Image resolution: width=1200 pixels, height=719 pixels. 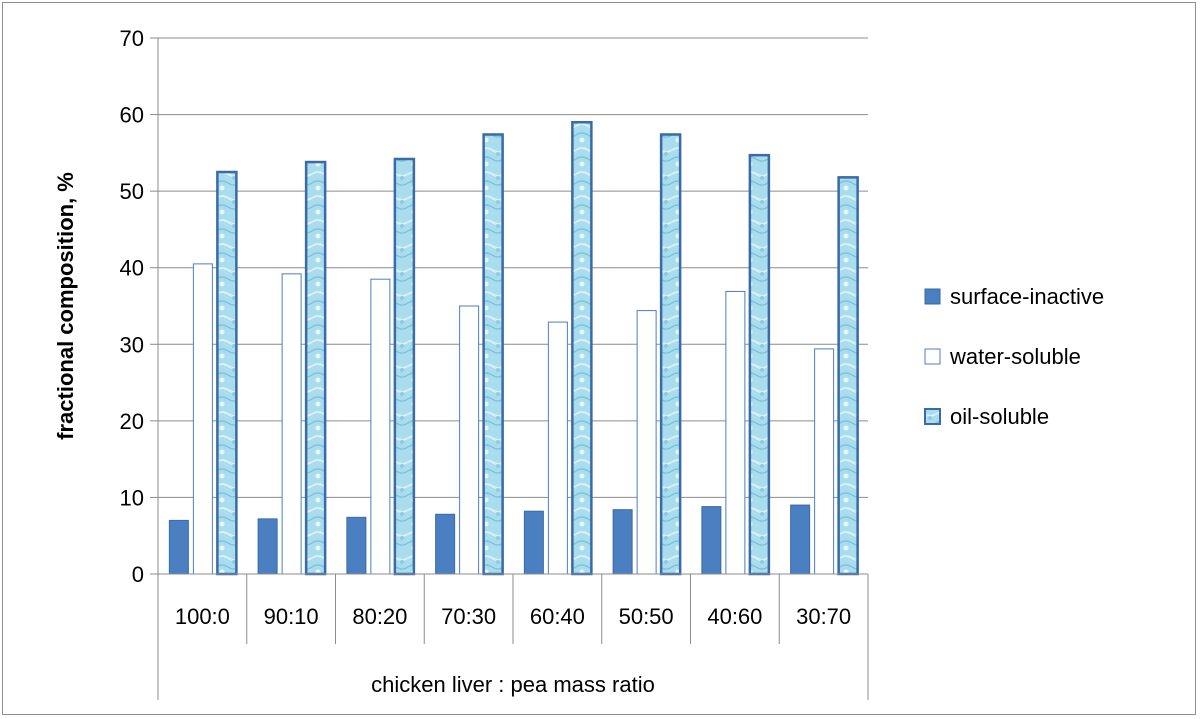 I want to click on x-tick-label: 50:50, so click(x=646, y=616).